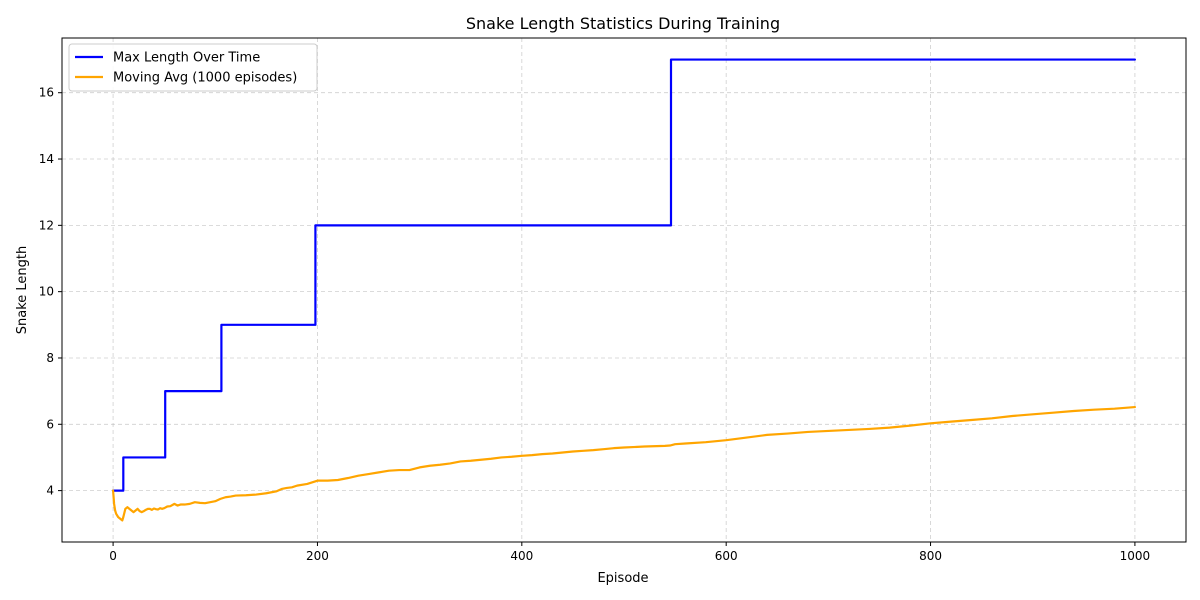 The width and height of the screenshot is (1200, 600). I want to click on x-axis-label: Episode, so click(622, 578).